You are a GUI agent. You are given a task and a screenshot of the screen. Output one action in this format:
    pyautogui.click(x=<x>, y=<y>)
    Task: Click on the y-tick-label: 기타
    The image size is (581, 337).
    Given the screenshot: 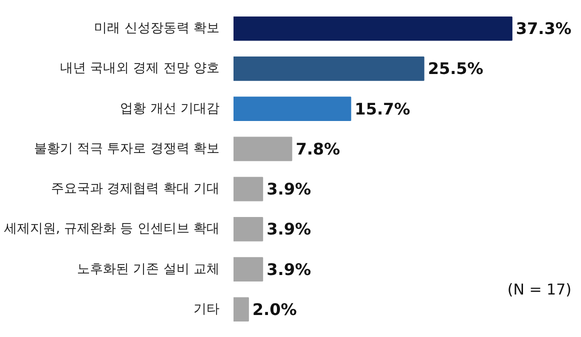 What is the action you would take?
    pyautogui.click(x=207, y=309)
    